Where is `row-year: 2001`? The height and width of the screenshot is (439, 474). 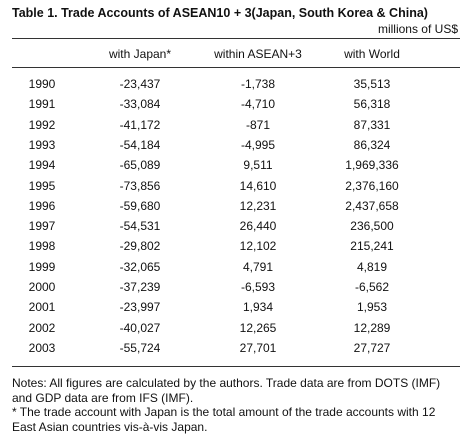
row-year: 2001 is located at coordinates (42, 307).